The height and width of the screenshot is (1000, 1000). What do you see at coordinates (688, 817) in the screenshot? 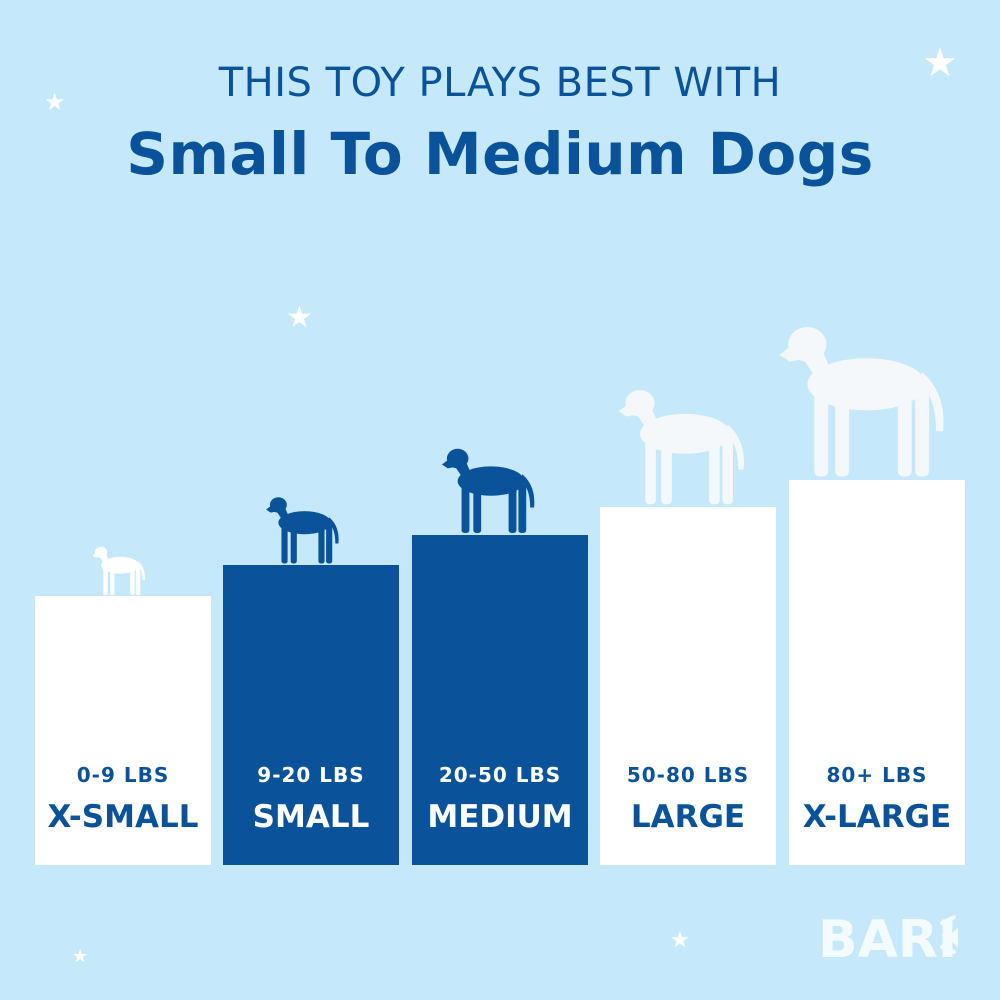
I see `size-label: LARGE` at bounding box center [688, 817].